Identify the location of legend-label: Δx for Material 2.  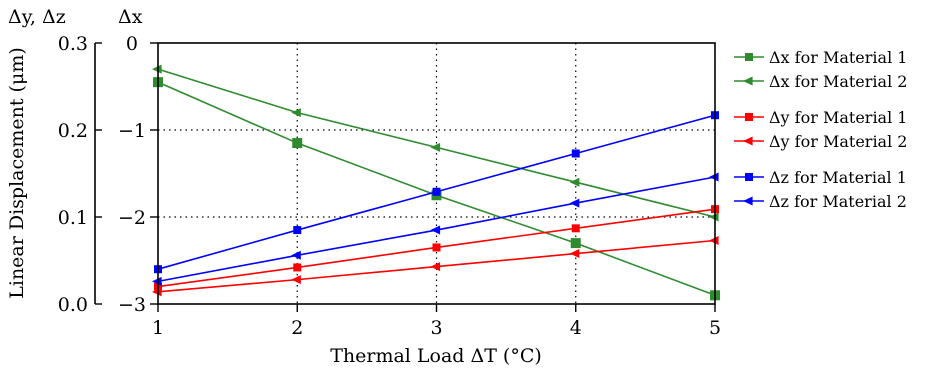
(838, 81).